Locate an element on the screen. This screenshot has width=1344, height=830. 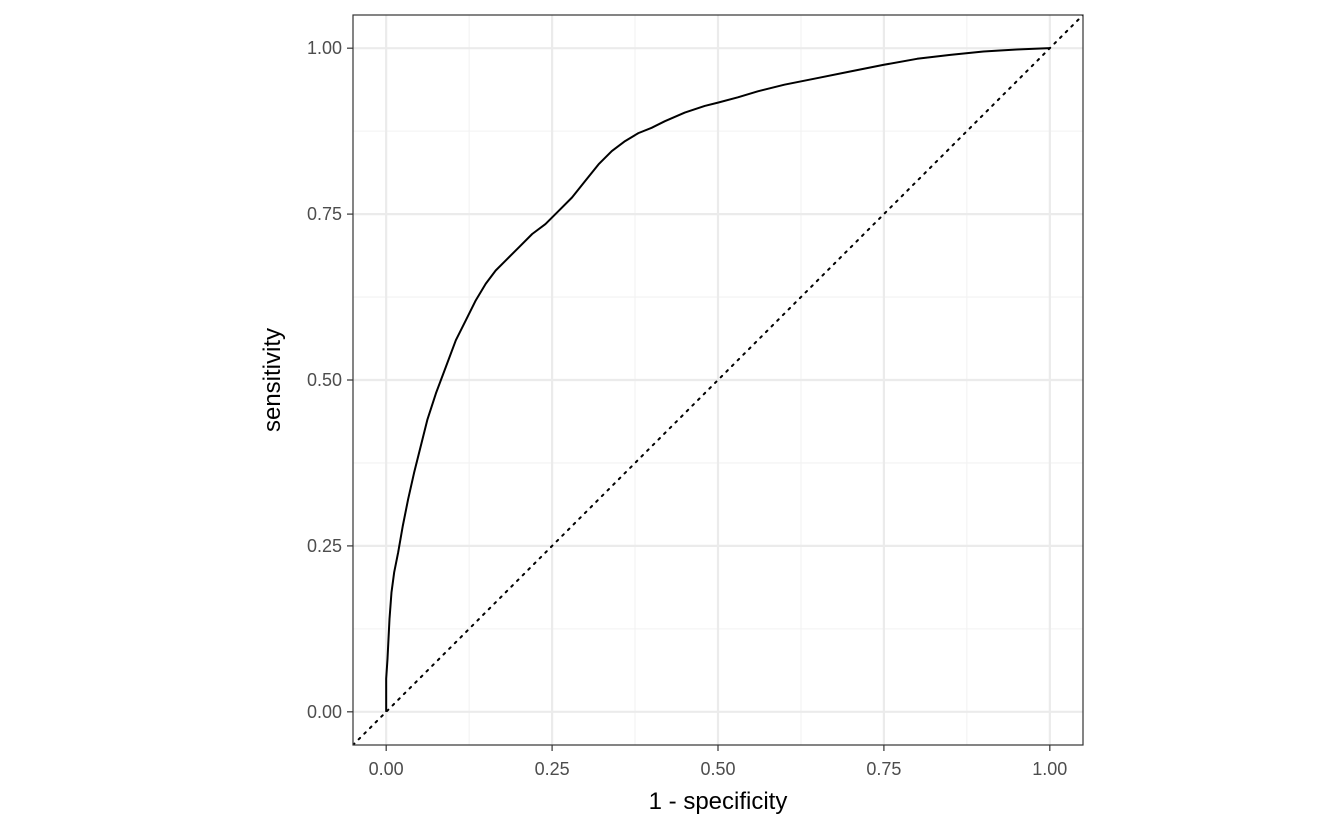
x-tick-label: 1.00 is located at coordinates (1049, 769).